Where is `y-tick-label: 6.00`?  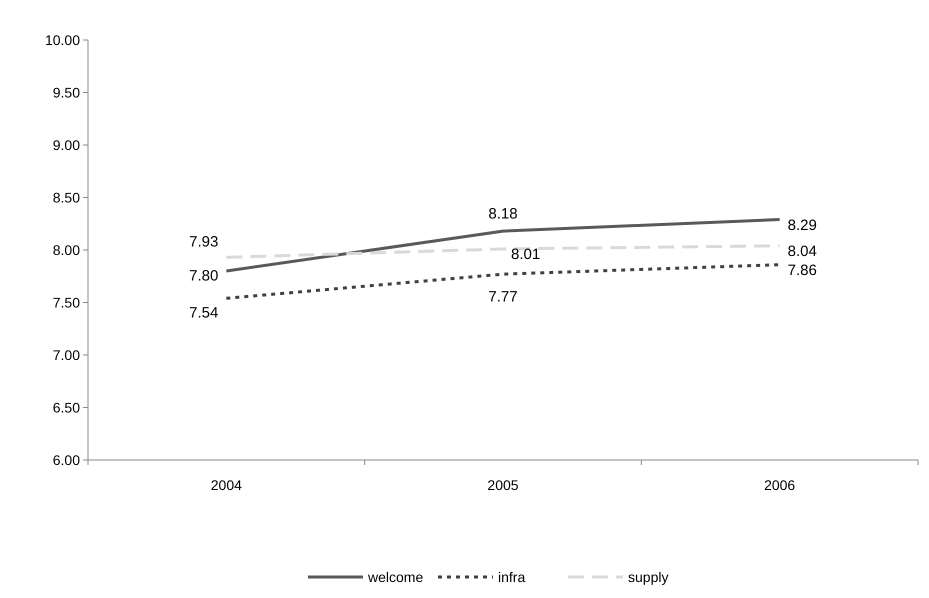
y-tick-label: 6.00 is located at coordinates (66, 460).